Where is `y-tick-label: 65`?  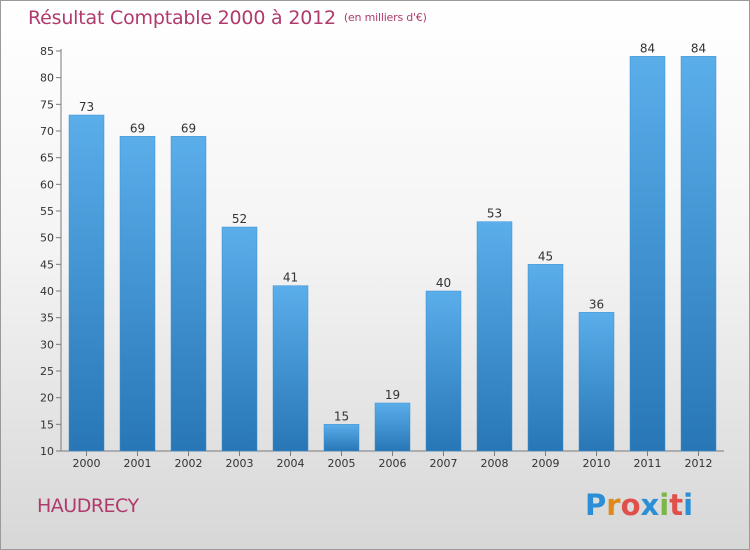 y-tick-label: 65 is located at coordinates (47, 158).